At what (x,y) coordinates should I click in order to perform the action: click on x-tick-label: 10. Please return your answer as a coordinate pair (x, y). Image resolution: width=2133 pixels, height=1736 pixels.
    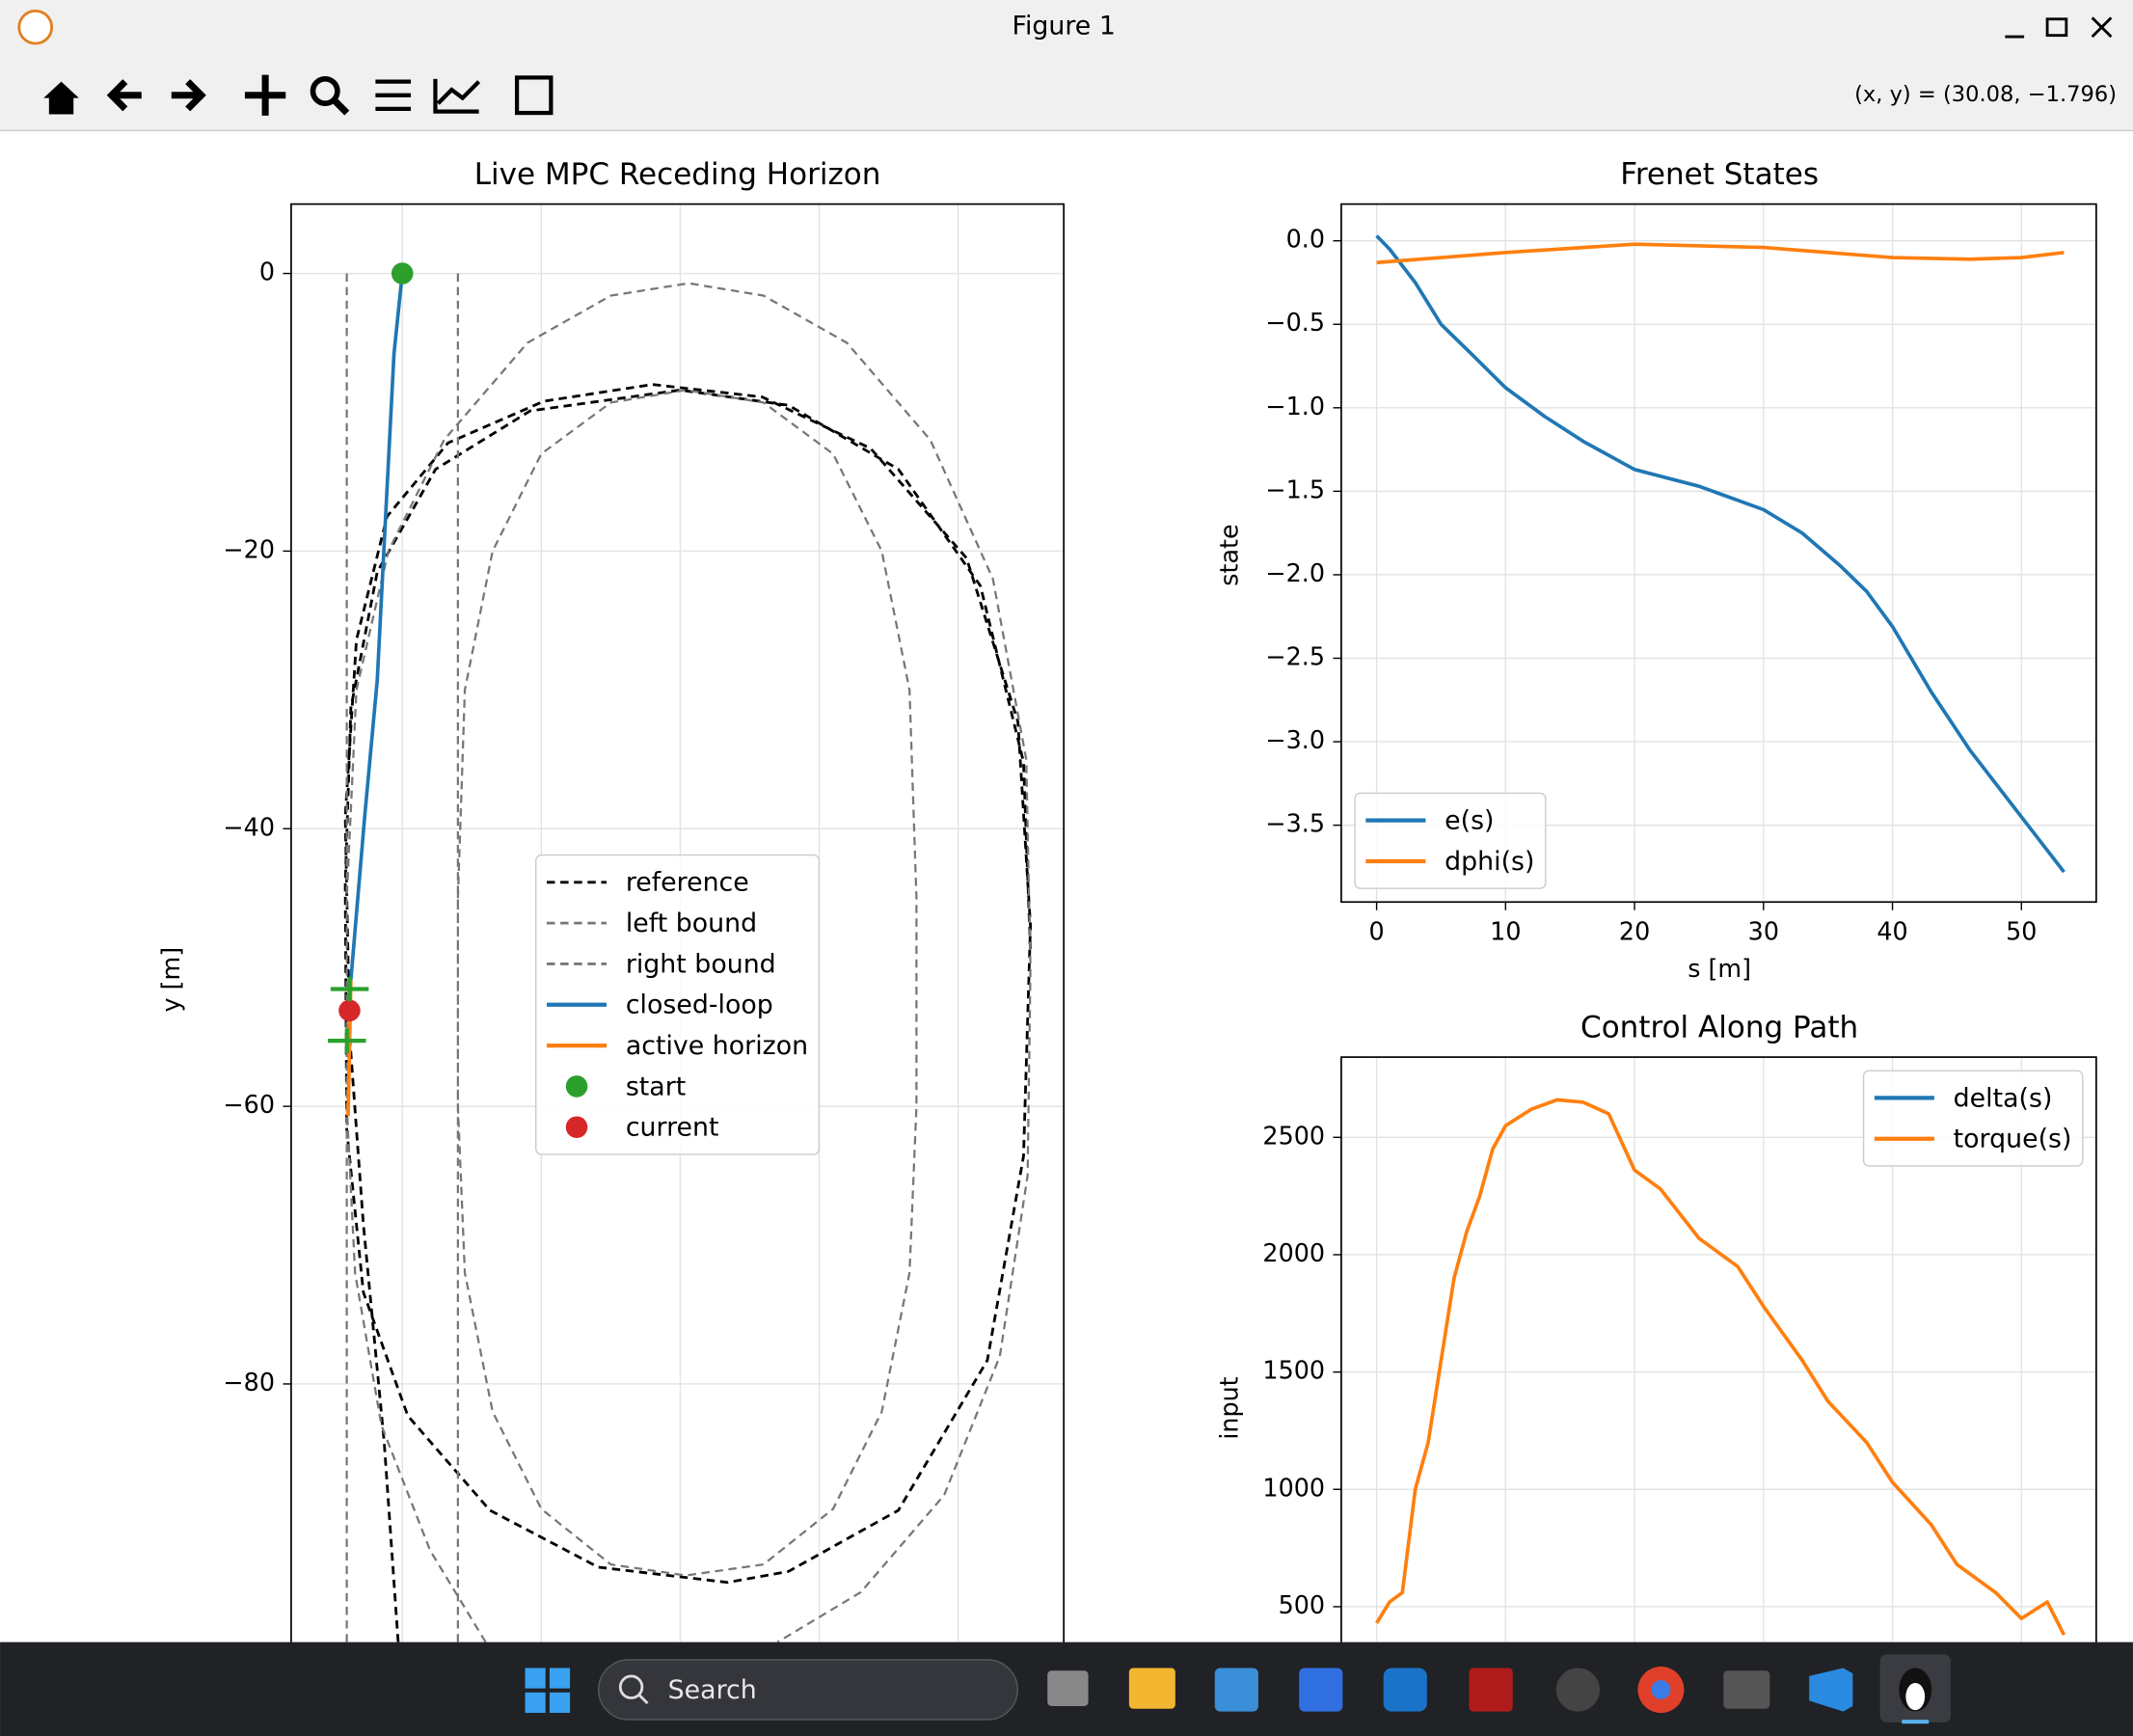
    Looking at the image, I should click on (1505, 931).